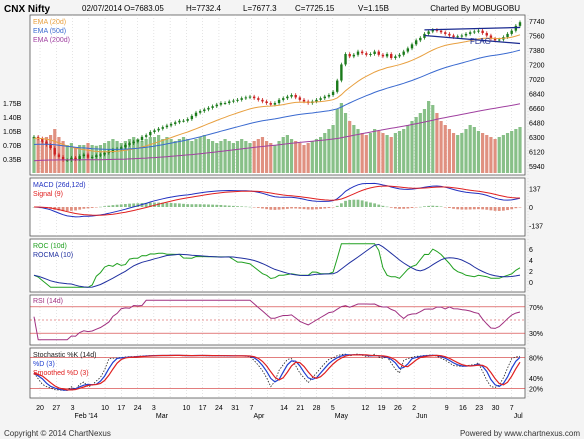 This screenshot has height=444, width=584. What do you see at coordinates (463, 408) in the screenshot?
I see `x-axis-label: 16` at bounding box center [463, 408].